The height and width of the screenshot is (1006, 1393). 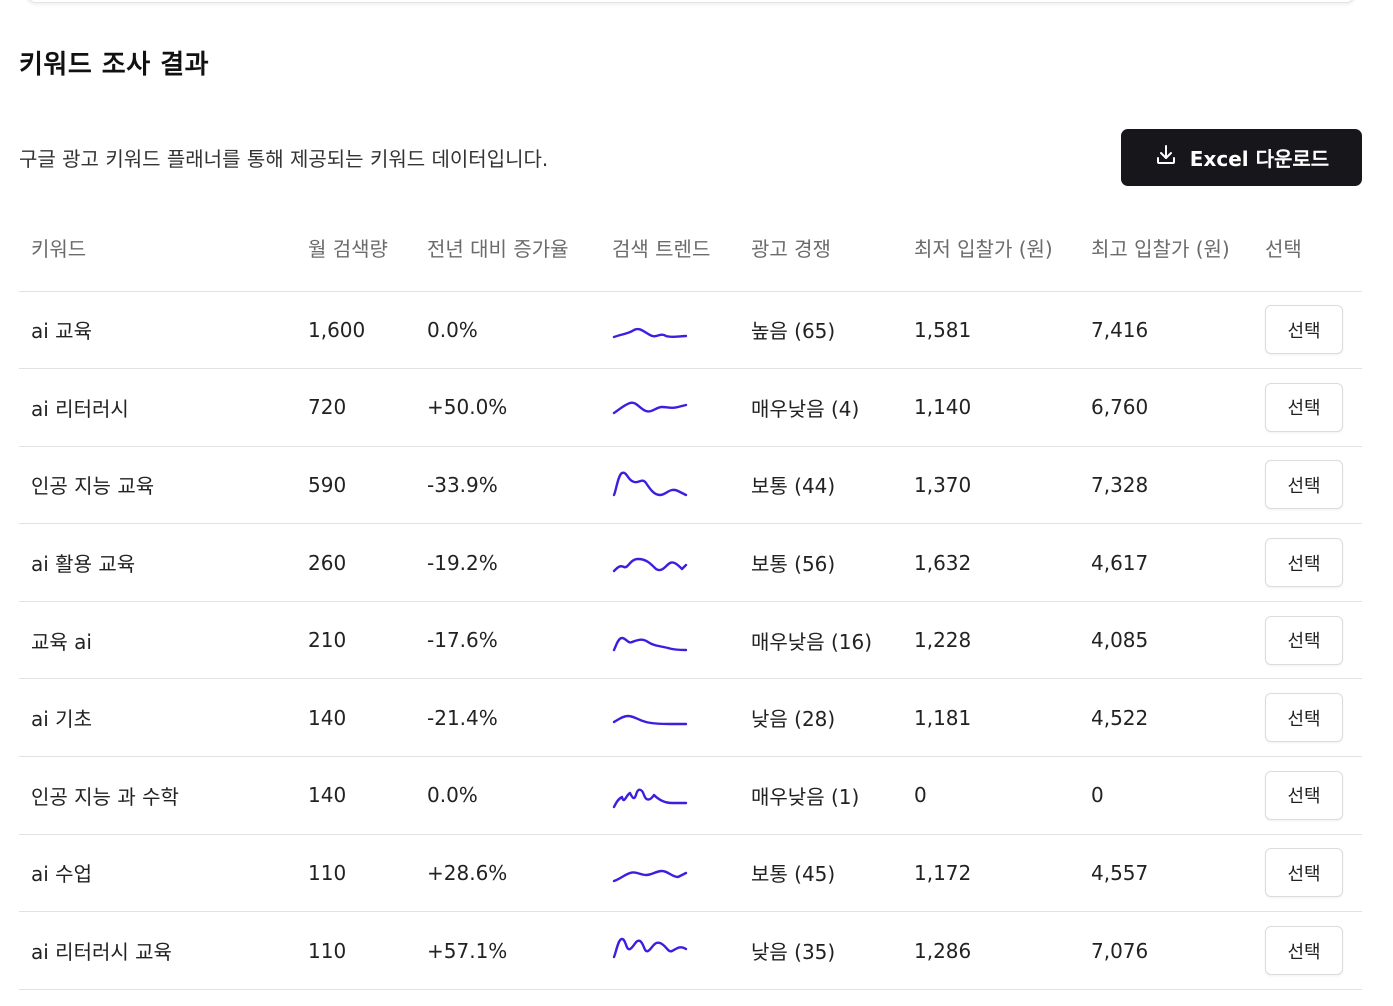 What do you see at coordinates (158, 718) in the screenshot?
I see `cell-keyword: ai 기초` at bounding box center [158, 718].